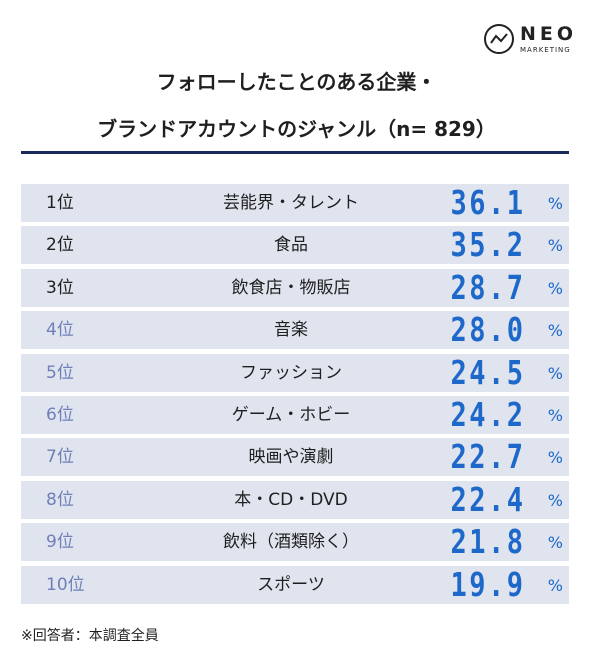  I want to click on footnote: ※回答者：本調査全員, so click(90, 636).